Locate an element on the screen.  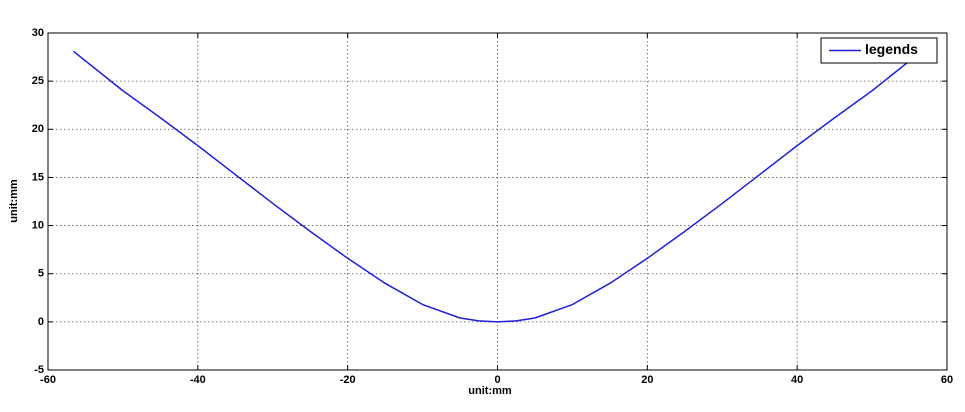
x-tick-label: -20 is located at coordinates (348, 380).